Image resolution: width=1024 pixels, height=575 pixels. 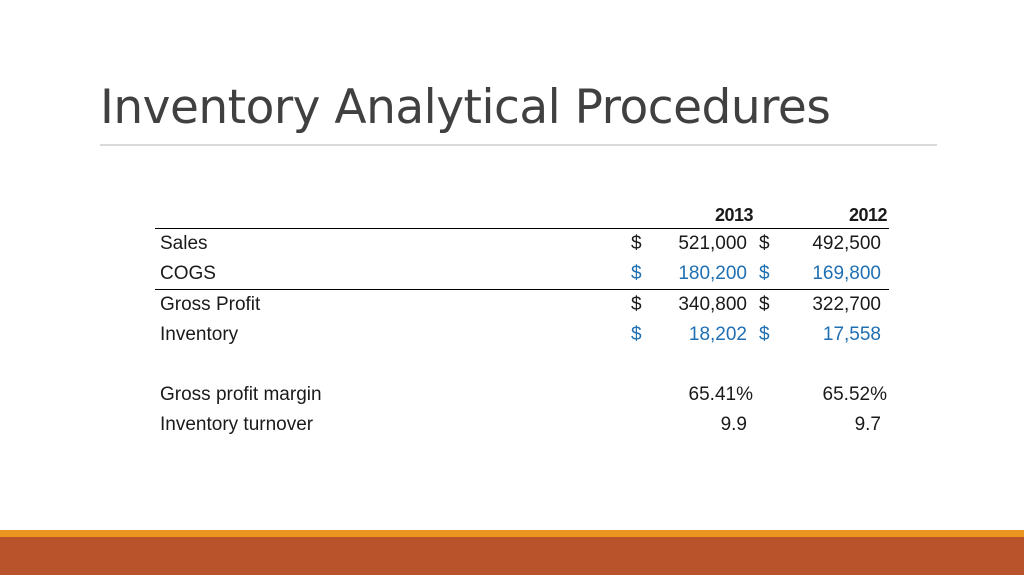 What do you see at coordinates (188, 273) in the screenshot?
I see `row-label: COGS` at bounding box center [188, 273].